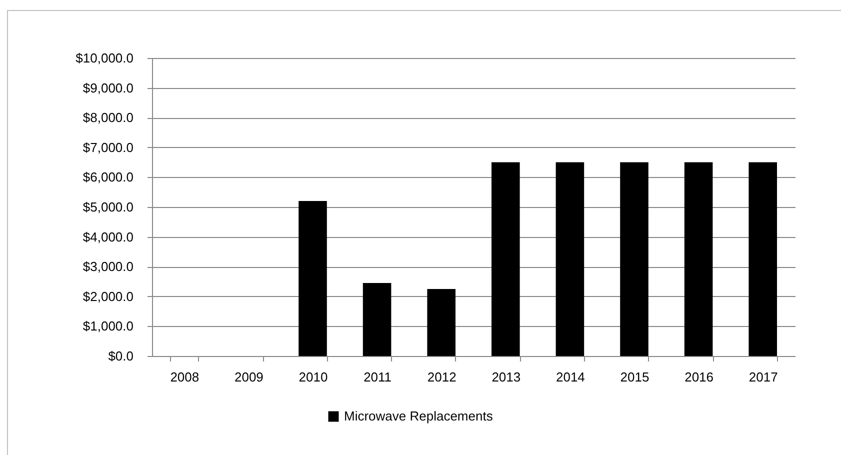  Describe the element at coordinates (108, 236) in the screenshot. I see `y-tick-label: $4,000.0` at that location.